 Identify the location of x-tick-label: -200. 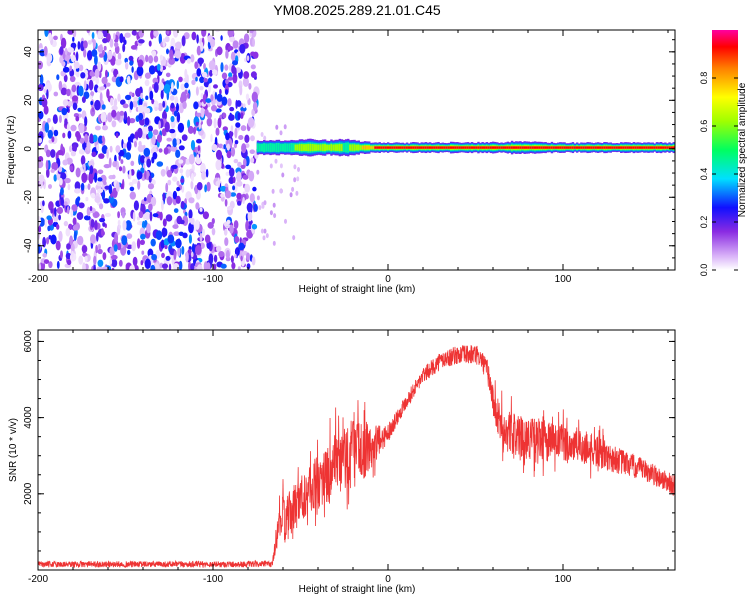
(38, 279).